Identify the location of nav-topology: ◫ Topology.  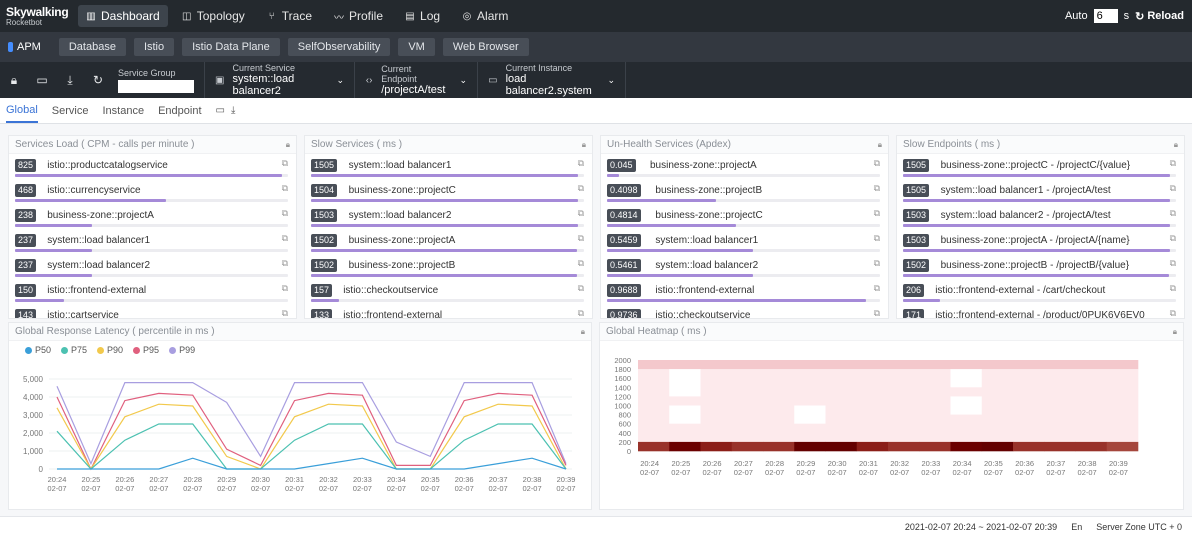
(213, 16).